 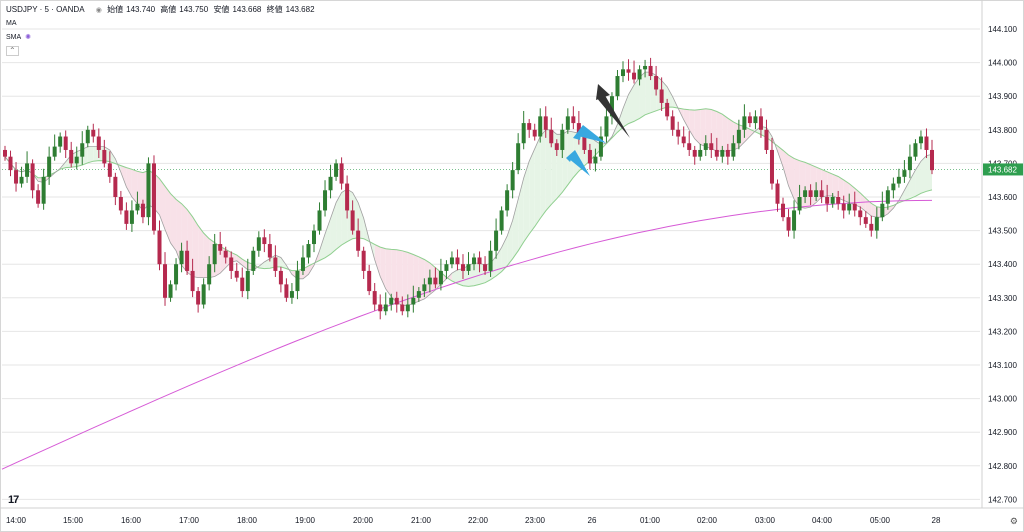 What do you see at coordinates (1002, 298) in the screenshot?
I see `price-tick-label: 143.300` at bounding box center [1002, 298].